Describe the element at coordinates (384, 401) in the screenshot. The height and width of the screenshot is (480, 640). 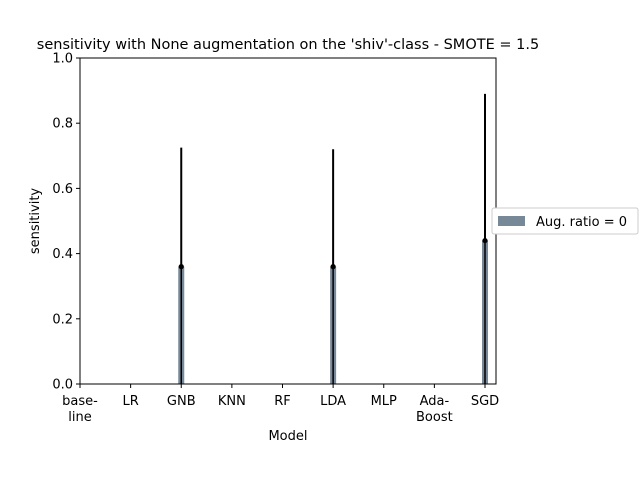
I see `x-tick-label: MLP` at that location.